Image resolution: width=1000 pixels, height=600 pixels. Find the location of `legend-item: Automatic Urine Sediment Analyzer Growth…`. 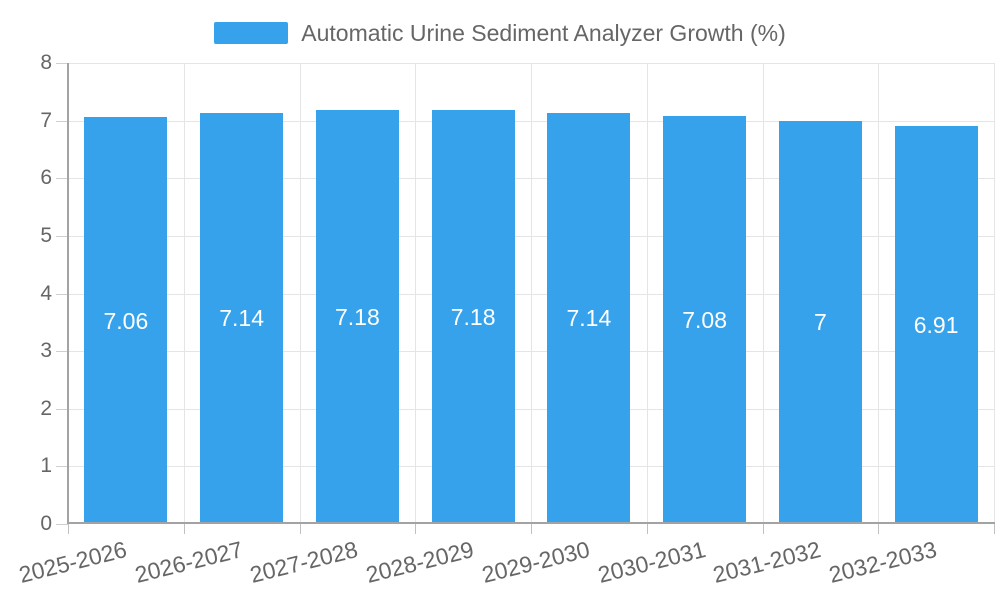

legend-item: Automatic Urine Sediment Analyzer Growth… is located at coordinates (500, 33).